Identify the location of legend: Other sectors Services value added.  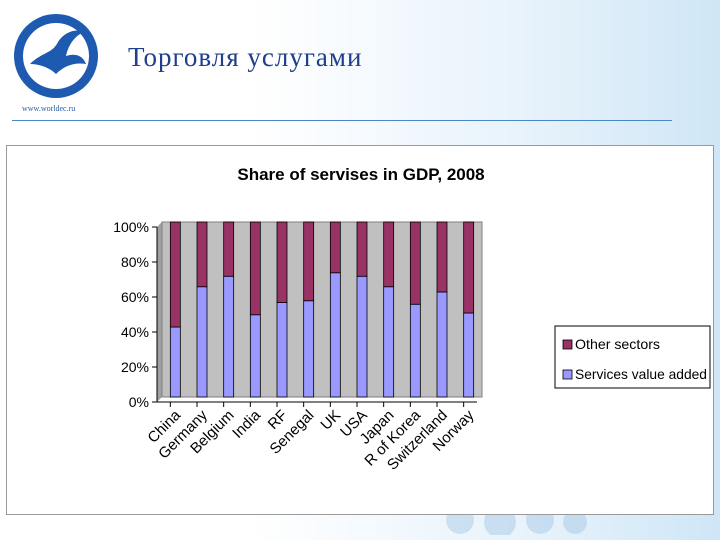
(632, 357).